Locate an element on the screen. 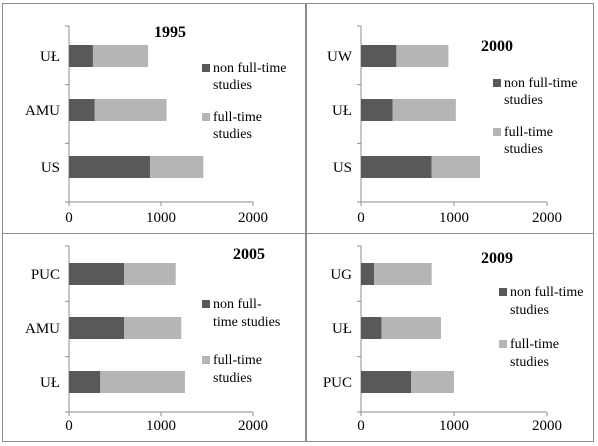  chart-title: 2005 is located at coordinates (249, 254).